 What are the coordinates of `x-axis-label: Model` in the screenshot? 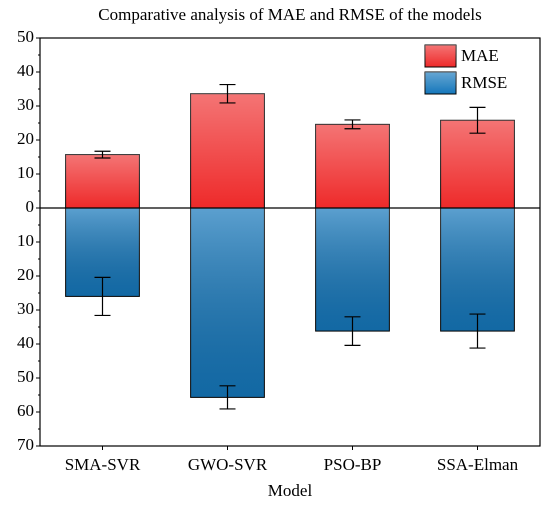 It's located at (290, 490).